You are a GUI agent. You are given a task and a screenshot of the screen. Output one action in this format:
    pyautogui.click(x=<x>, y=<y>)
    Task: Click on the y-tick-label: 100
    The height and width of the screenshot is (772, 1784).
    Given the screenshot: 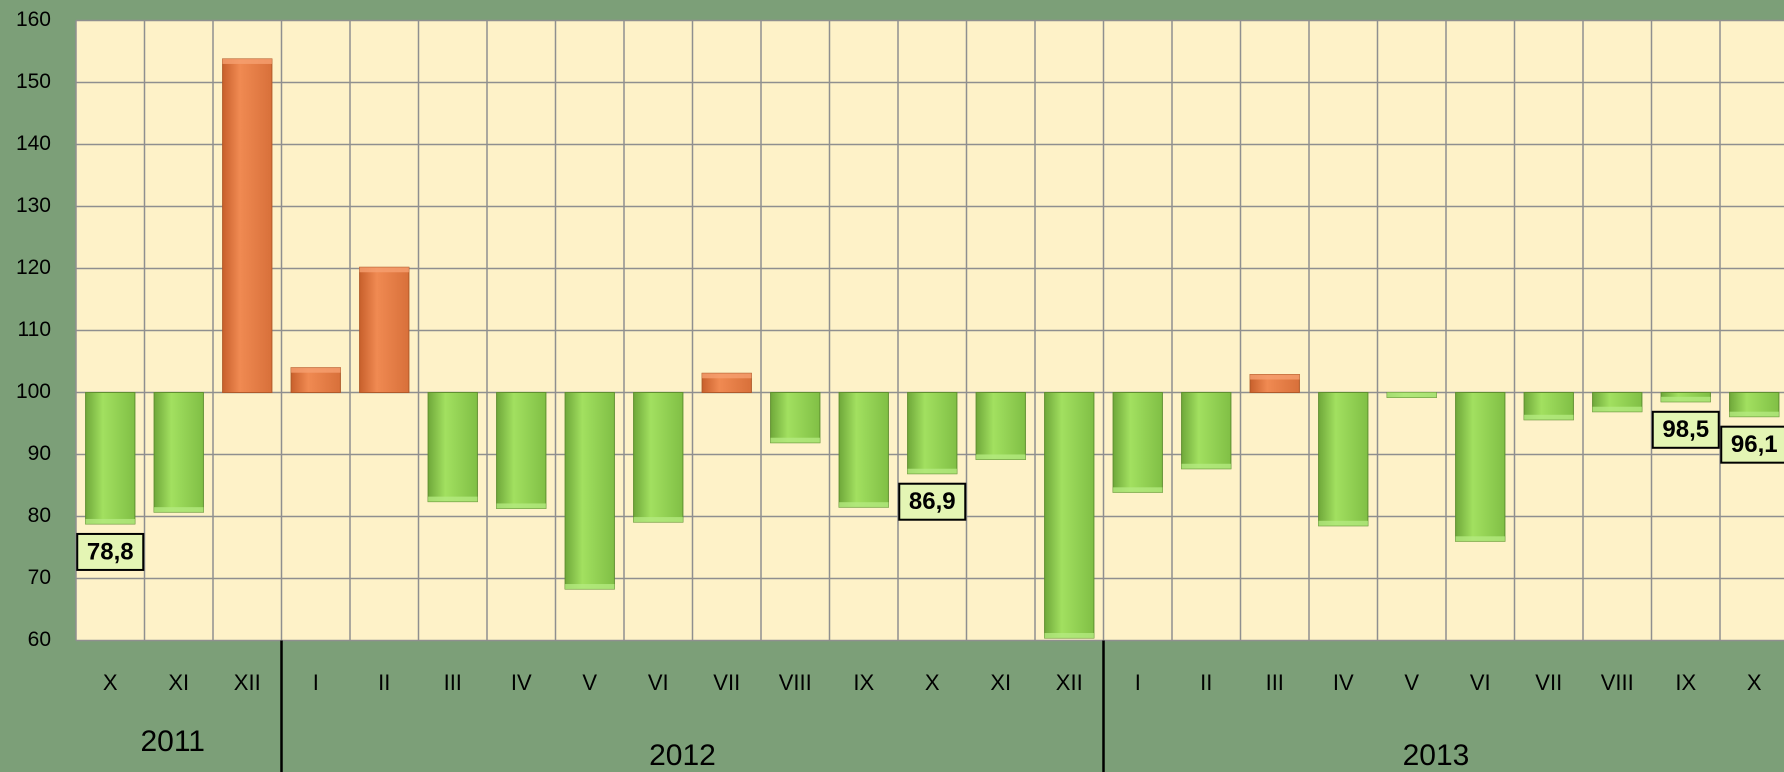 What is the action you would take?
    pyautogui.click(x=33, y=391)
    